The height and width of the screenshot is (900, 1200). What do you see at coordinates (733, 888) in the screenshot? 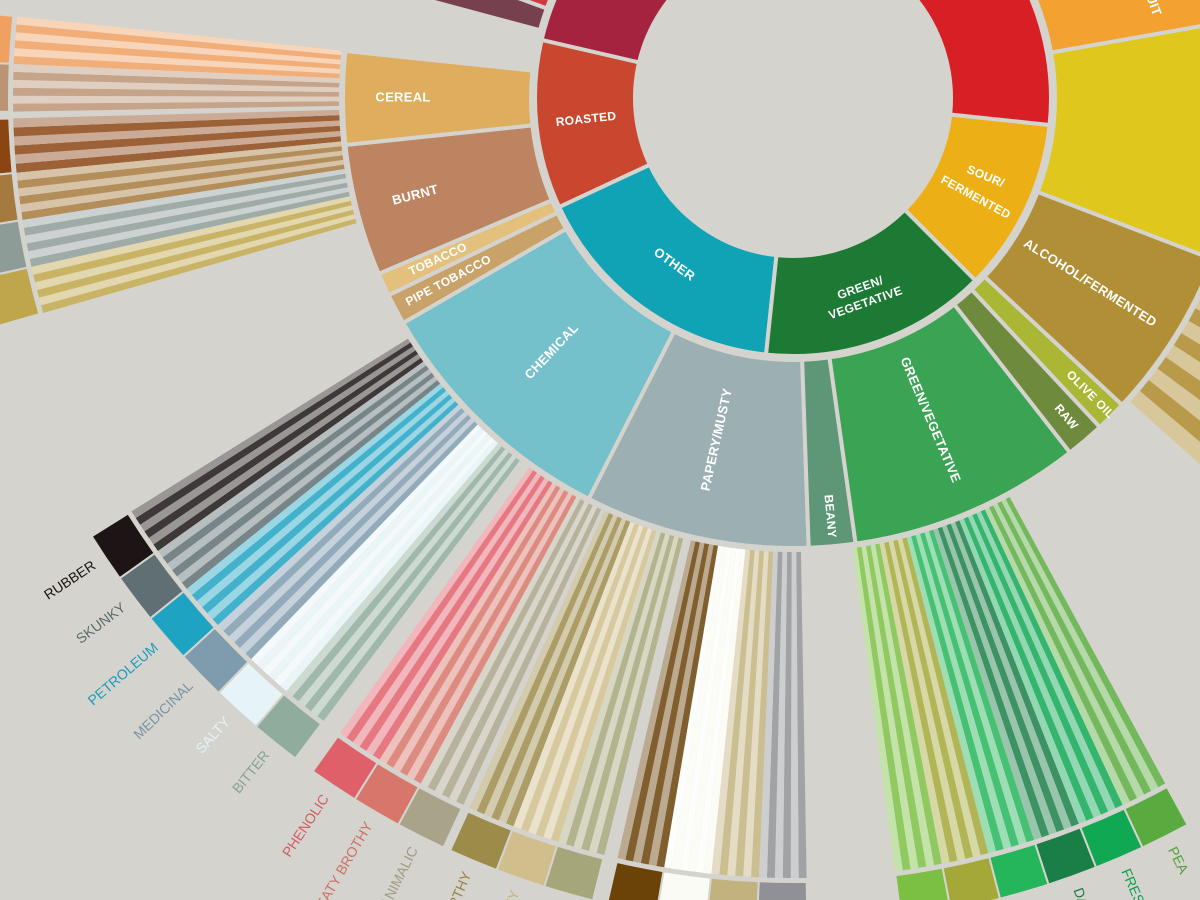
I see `descriptor-swatch-cardboard` at bounding box center [733, 888].